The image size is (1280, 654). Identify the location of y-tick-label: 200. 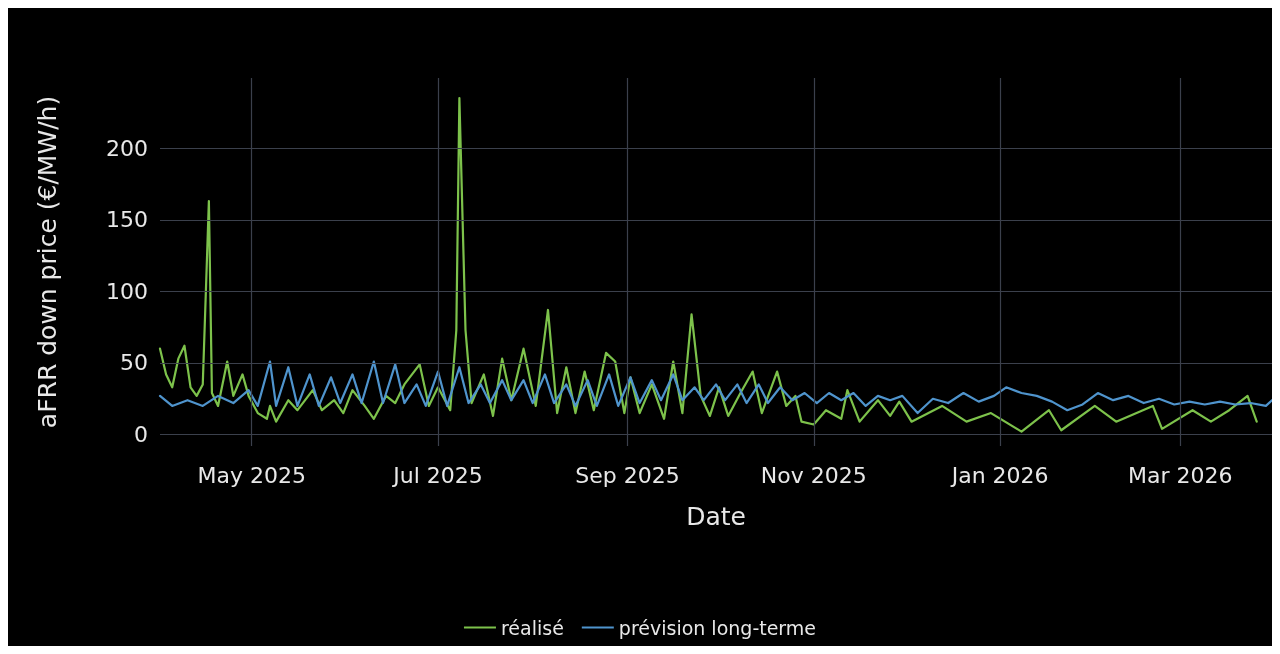
(127, 148).